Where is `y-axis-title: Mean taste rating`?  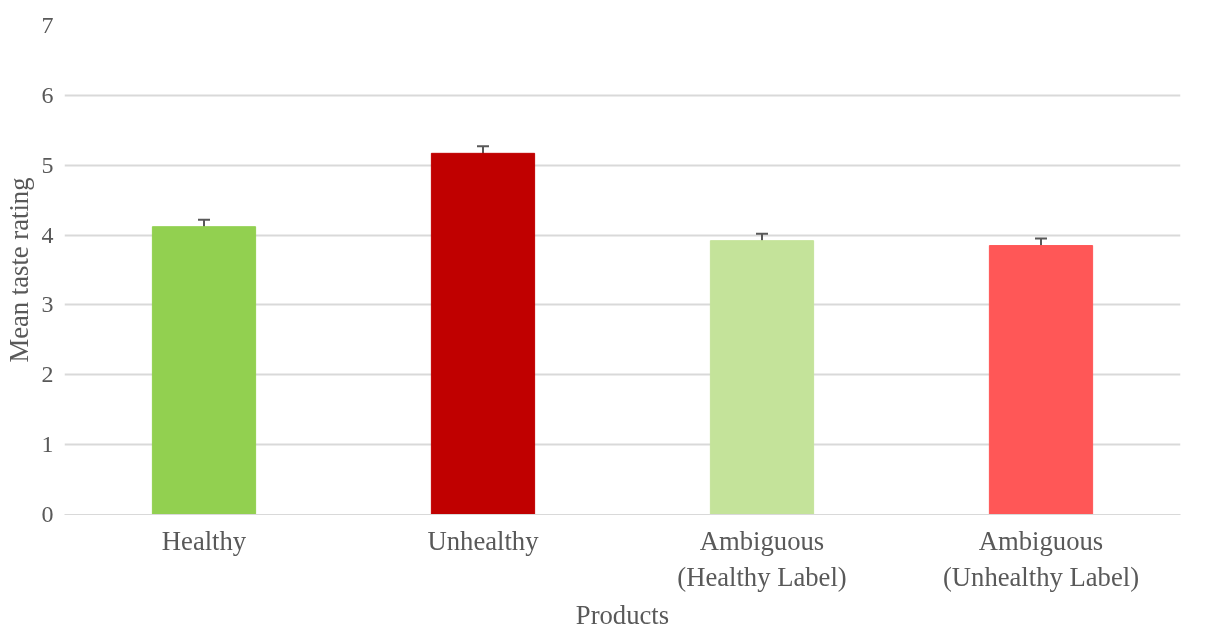 y-axis-title: Mean taste rating is located at coordinates (18, 270).